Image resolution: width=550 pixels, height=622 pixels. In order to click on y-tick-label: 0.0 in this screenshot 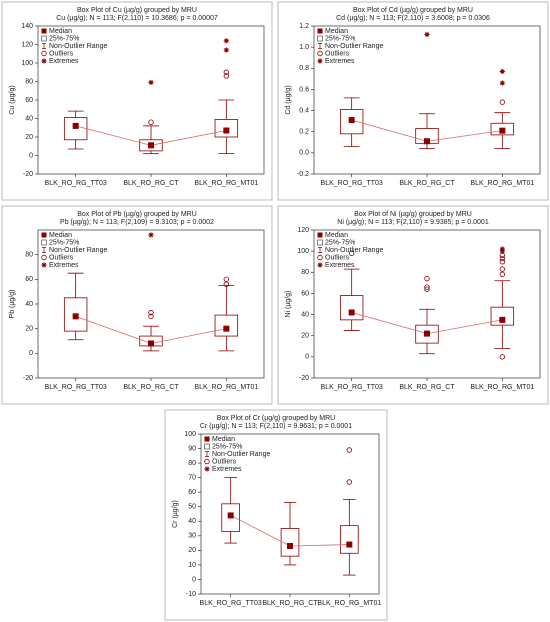, I will do `click(304, 153)`.